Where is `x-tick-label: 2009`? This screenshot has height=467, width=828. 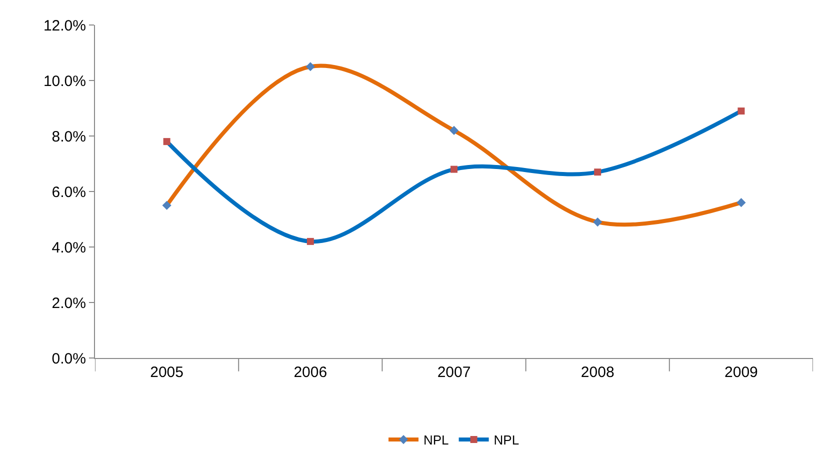
x-tick-label: 2009 is located at coordinates (741, 372).